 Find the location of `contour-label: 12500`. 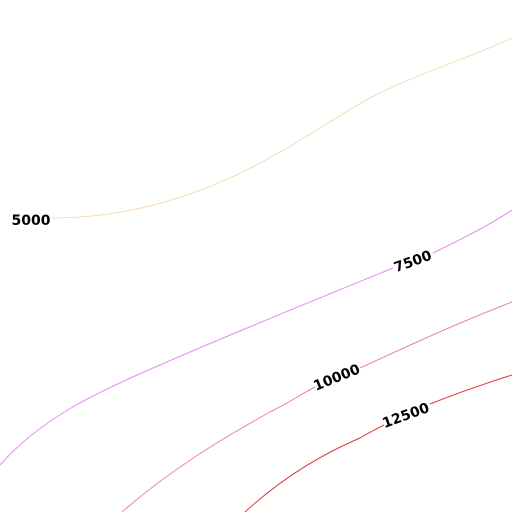

contour-label: 12500 is located at coordinates (405, 416).